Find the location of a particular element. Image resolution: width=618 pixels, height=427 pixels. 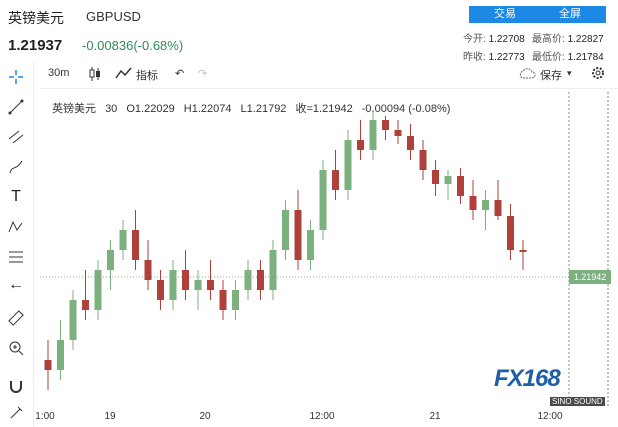

indicators-icon is located at coordinates (124, 74).